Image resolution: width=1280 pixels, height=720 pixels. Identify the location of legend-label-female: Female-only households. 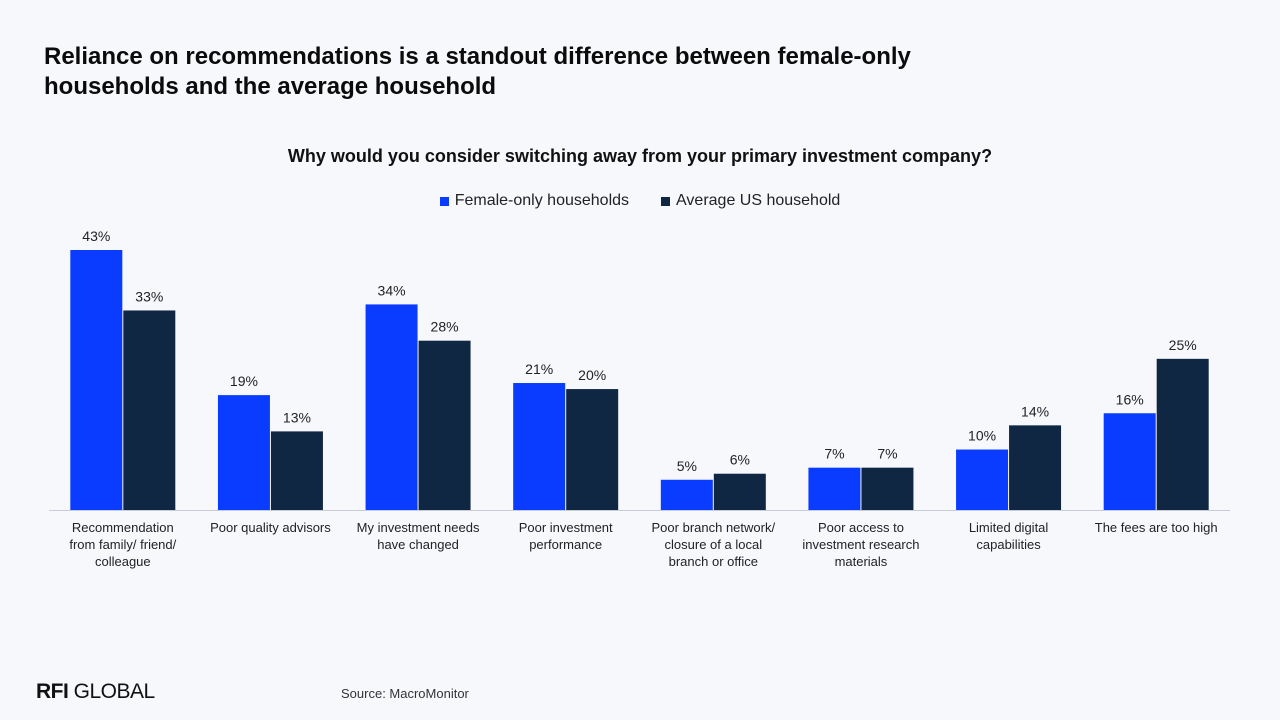
(542, 200).